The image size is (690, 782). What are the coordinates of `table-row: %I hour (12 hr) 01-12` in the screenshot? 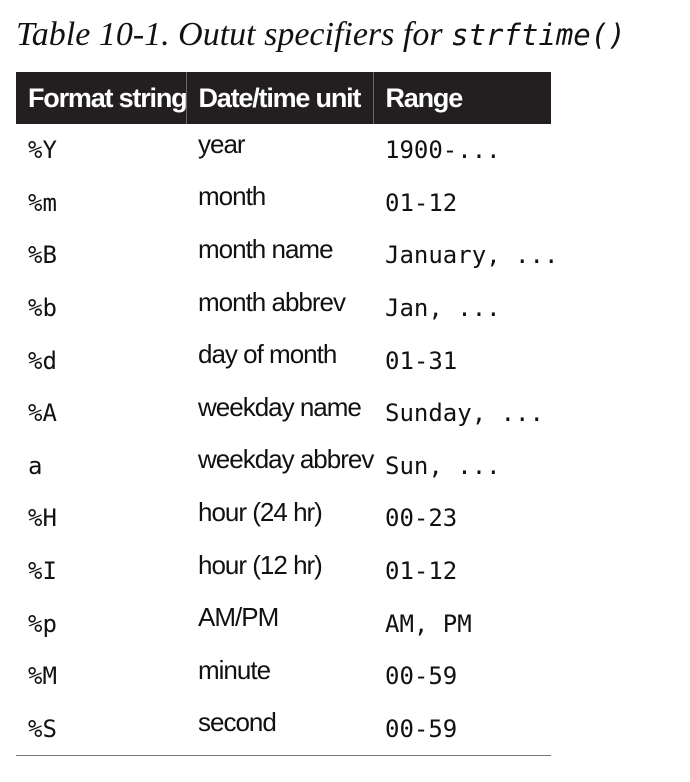 It's located at (283, 571).